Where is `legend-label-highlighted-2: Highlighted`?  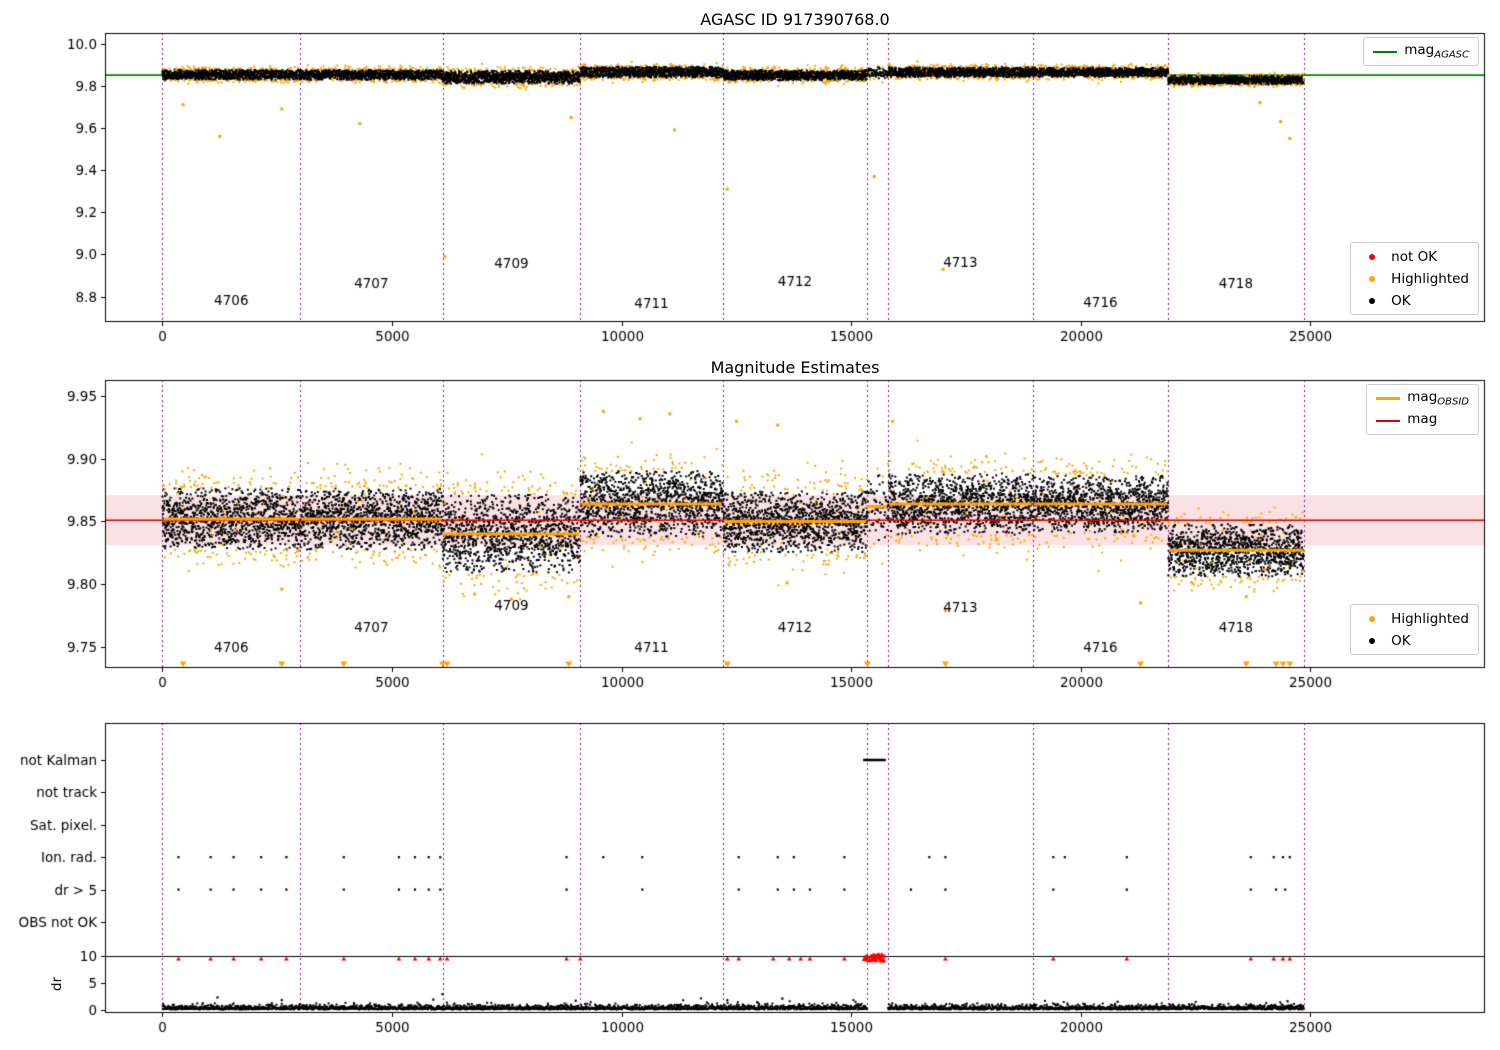 legend-label-highlighted-2: Highlighted is located at coordinates (1430, 618).